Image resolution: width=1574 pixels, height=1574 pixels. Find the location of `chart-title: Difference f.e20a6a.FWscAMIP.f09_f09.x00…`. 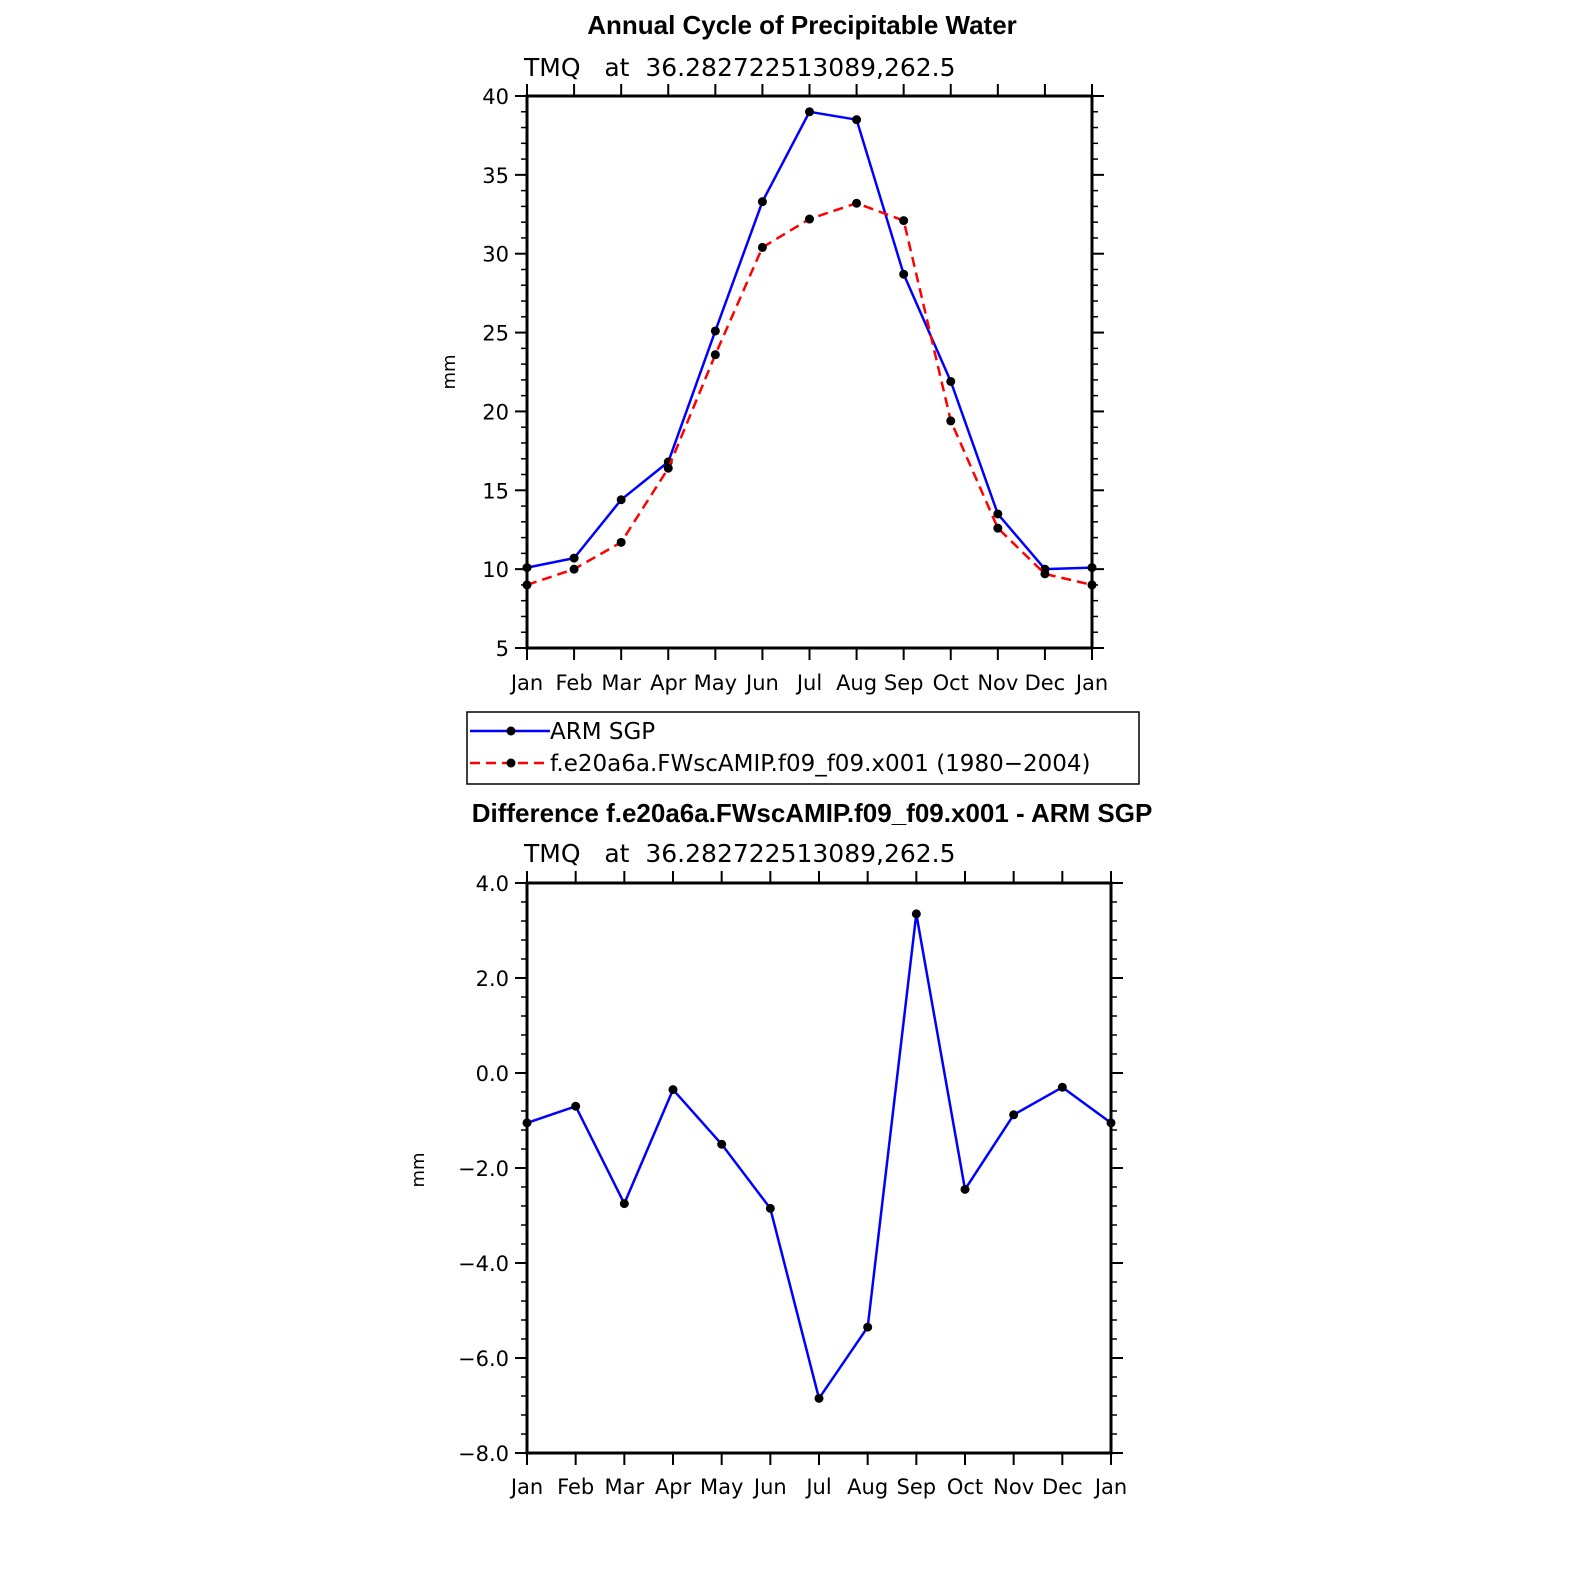

chart-title: Difference f.e20a6a.FWscAMIP.f09_f09.x00… is located at coordinates (812, 813).